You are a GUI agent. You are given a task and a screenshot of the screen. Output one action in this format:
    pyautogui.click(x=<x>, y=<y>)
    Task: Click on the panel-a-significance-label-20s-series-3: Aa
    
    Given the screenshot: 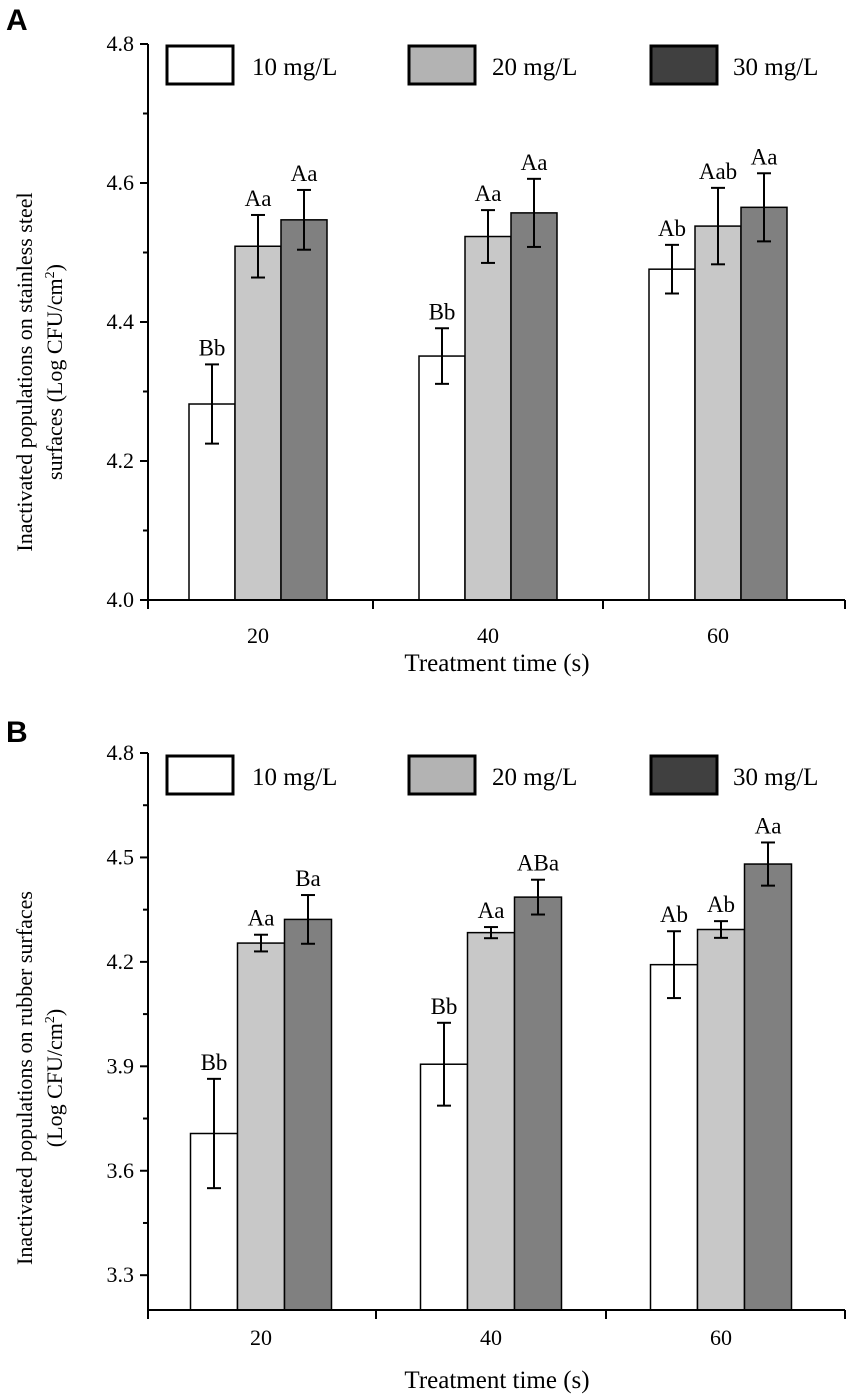 What is the action you would take?
    pyautogui.click(x=304, y=173)
    